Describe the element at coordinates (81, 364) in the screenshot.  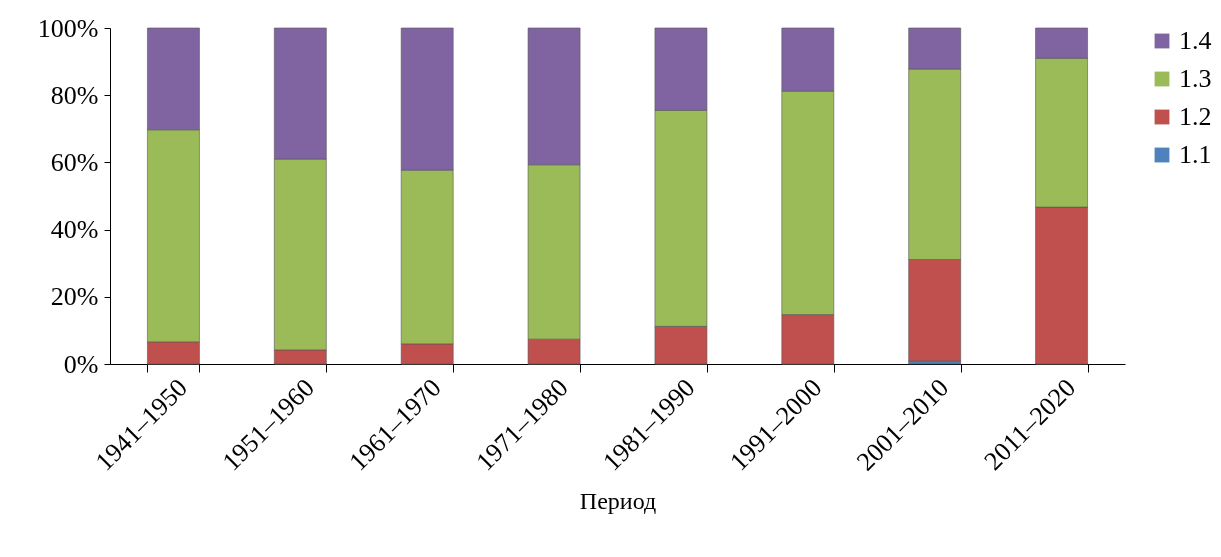
I see `y-tick-label: 0%` at that location.